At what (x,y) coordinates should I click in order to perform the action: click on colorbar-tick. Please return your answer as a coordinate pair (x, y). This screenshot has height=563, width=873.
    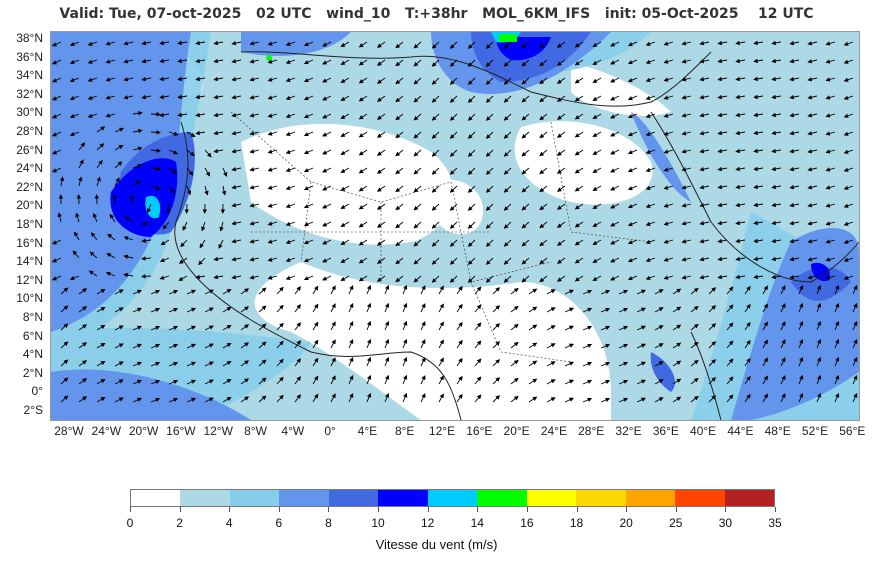
    Looking at the image, I should click on (627, 509).